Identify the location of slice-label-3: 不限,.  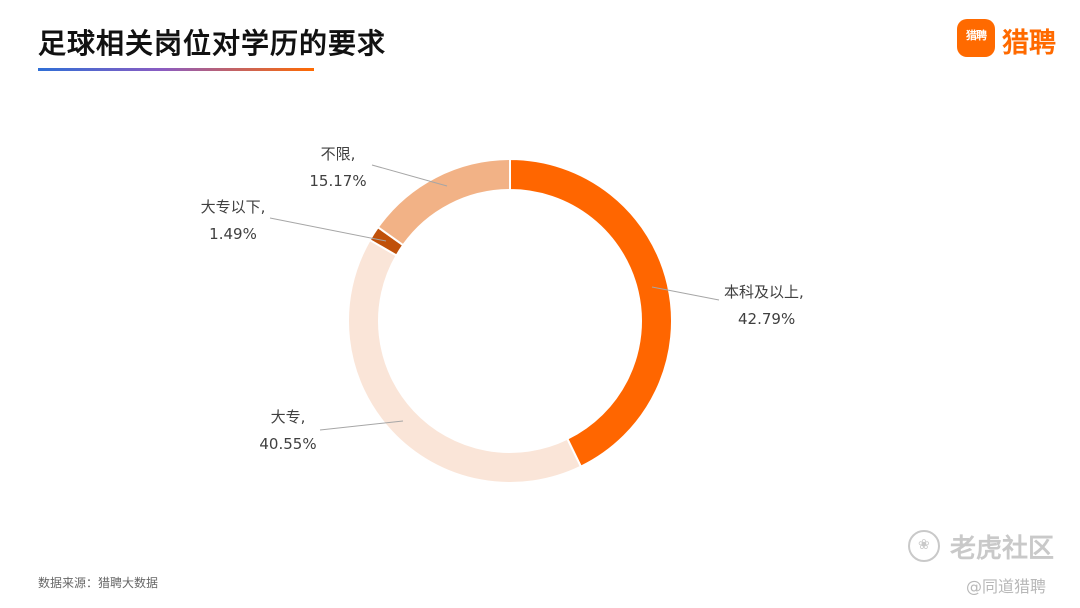
(338, 154).